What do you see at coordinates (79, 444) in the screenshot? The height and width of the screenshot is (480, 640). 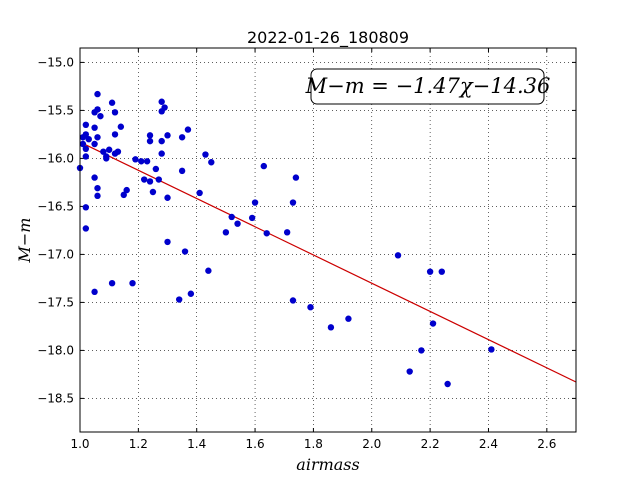 I see `x-tick-label: 1.0` at bounding box center [79, 444].